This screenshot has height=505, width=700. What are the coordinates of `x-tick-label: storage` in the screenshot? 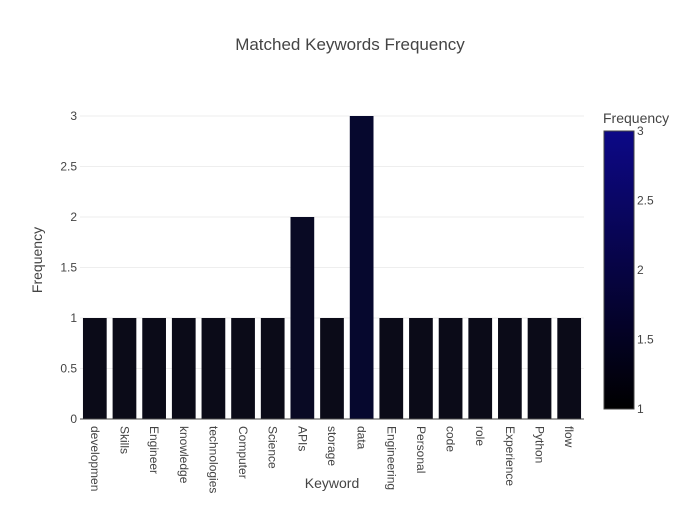 It's located at (332, 446).